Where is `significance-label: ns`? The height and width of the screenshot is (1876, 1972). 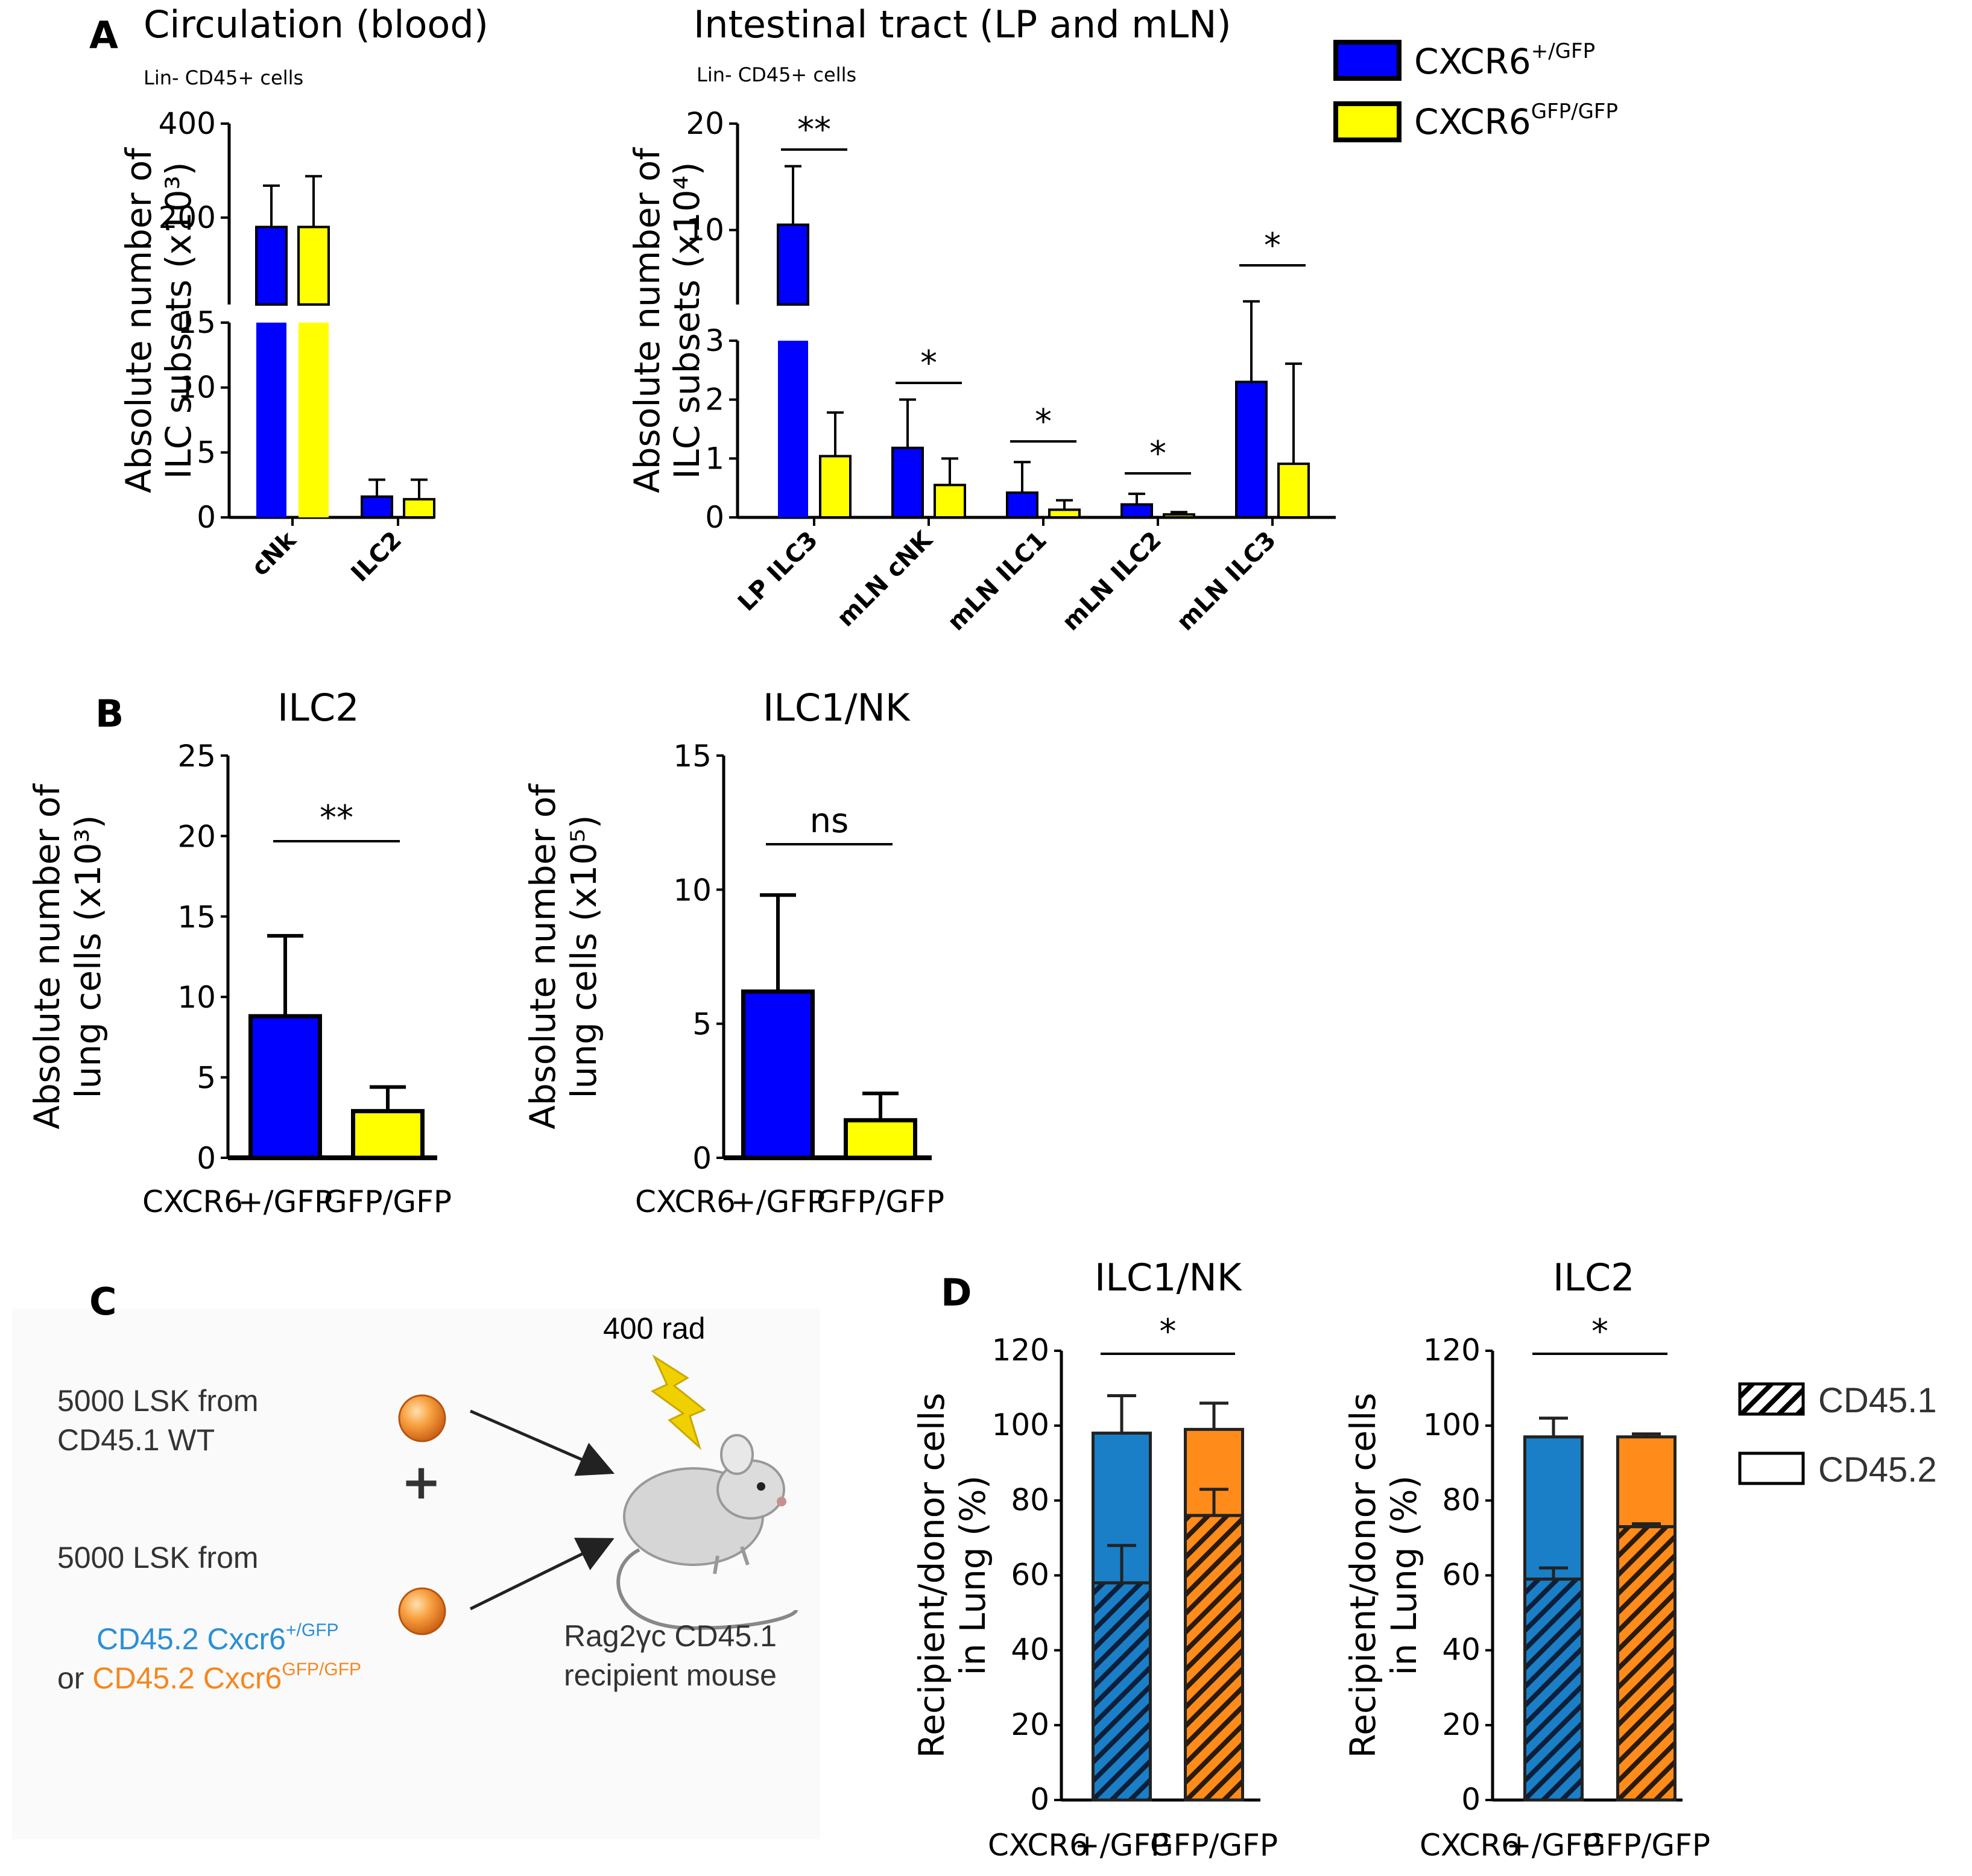
significance-label: ns is located at coordinates (829, 821).